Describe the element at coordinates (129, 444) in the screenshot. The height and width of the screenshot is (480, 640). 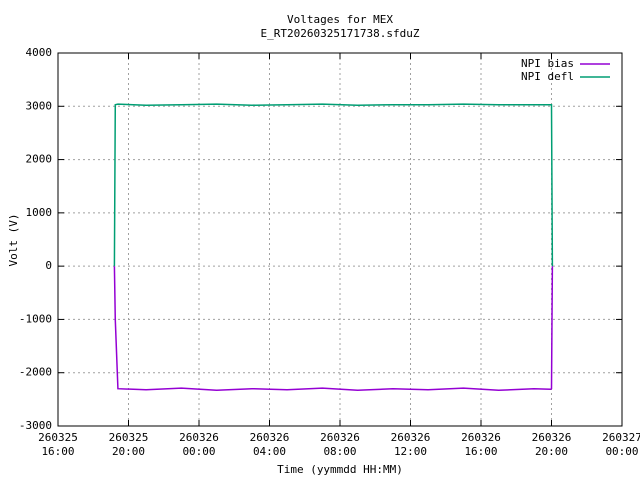
I see `x-tick-label: 260325 20:00` at that location.